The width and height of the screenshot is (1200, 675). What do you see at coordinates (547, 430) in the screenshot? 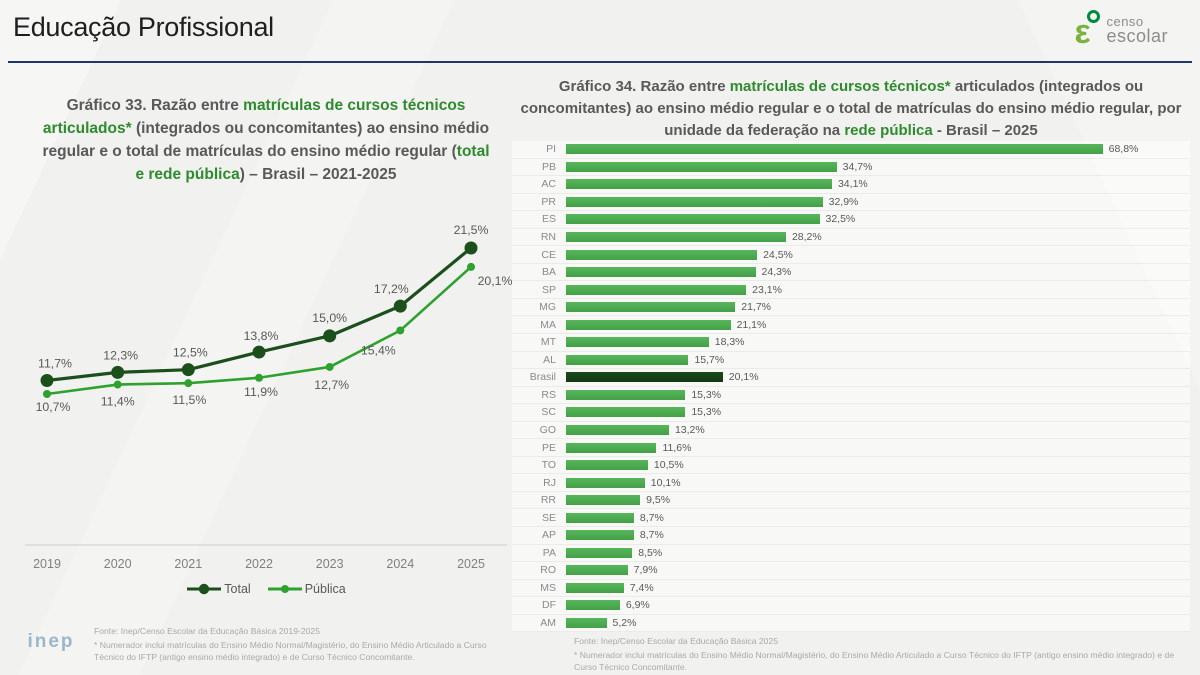
I see `bar-category-label: GO` at bounding box center [547, 430].